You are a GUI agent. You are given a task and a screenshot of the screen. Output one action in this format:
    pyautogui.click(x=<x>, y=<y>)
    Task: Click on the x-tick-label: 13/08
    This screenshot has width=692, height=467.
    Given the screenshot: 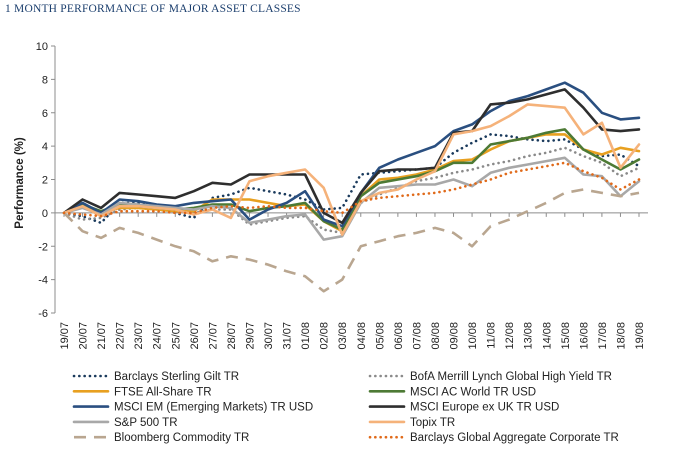 What is the action you would take?
    pyautogui.click(x=529, y=336)
    